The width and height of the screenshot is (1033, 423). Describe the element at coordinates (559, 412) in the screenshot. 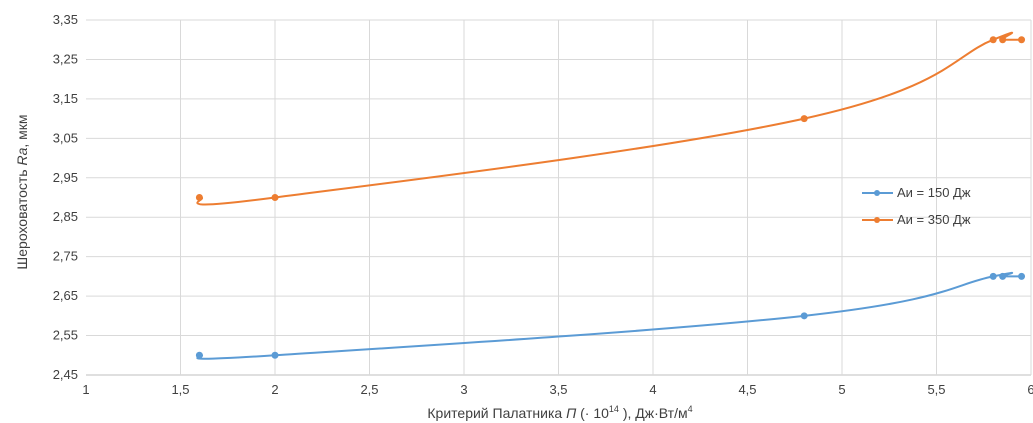

I see `x-axis-title: Критерий Палатника П (· 1014 ), Дж·Вт/м4` at that location.